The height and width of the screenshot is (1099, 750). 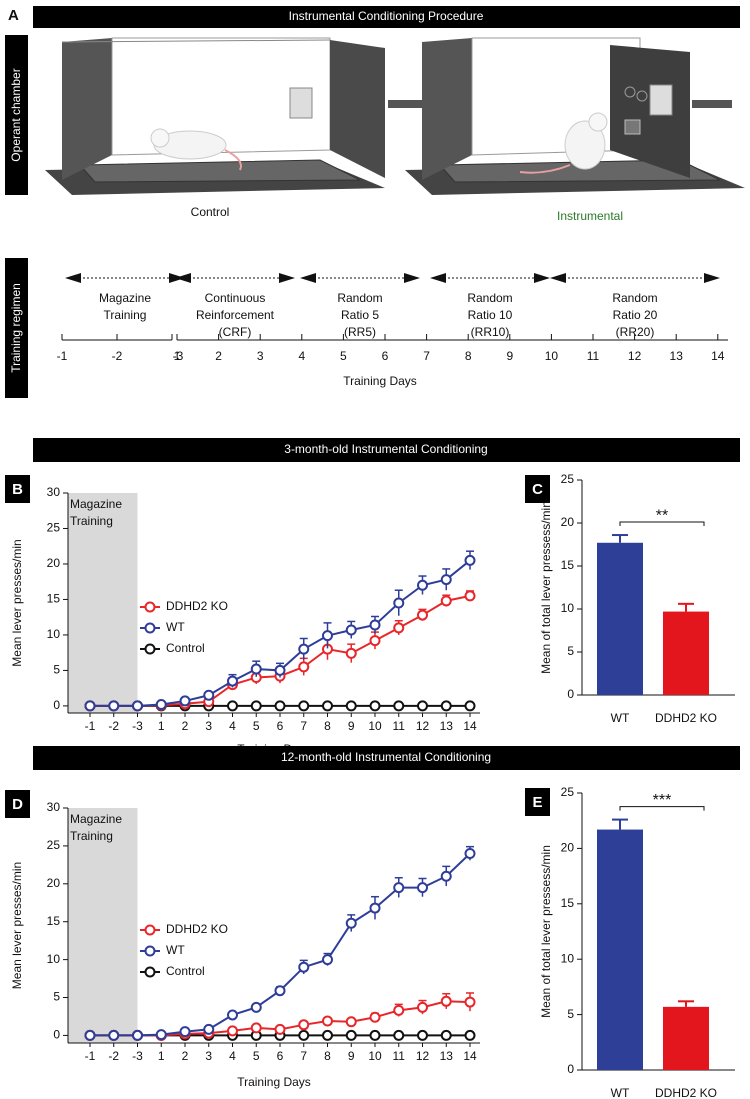 I want to click on shaded-region, so click(x=103, y=603).